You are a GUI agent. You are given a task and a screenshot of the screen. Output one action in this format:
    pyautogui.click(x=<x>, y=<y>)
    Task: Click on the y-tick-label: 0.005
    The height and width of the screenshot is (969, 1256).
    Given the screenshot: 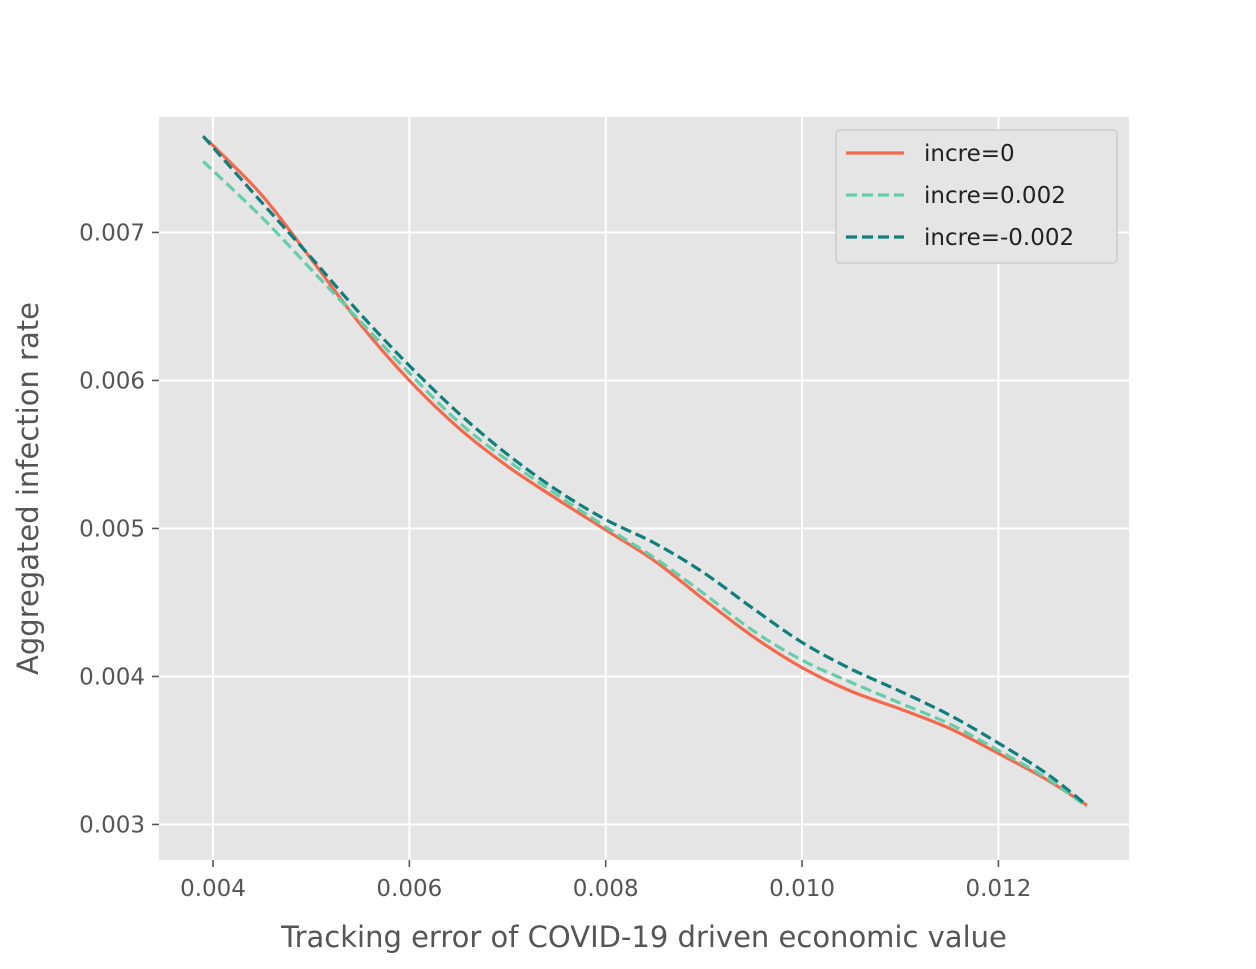 What is the action you would take?
    pyautogui.click(x=112, y=529)
    